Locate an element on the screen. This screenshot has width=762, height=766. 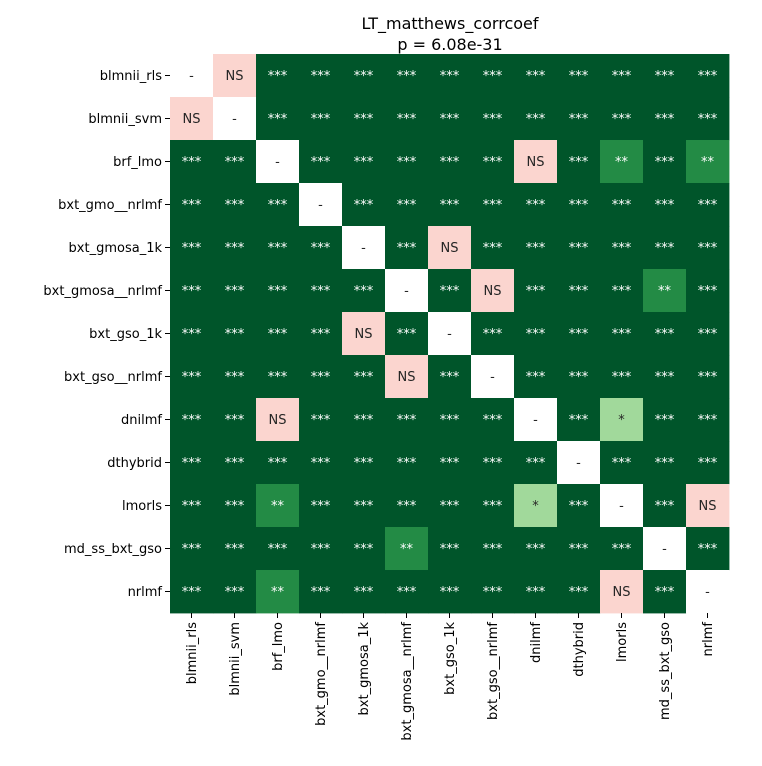
cell-label: * is located at coordinates (535, 506).